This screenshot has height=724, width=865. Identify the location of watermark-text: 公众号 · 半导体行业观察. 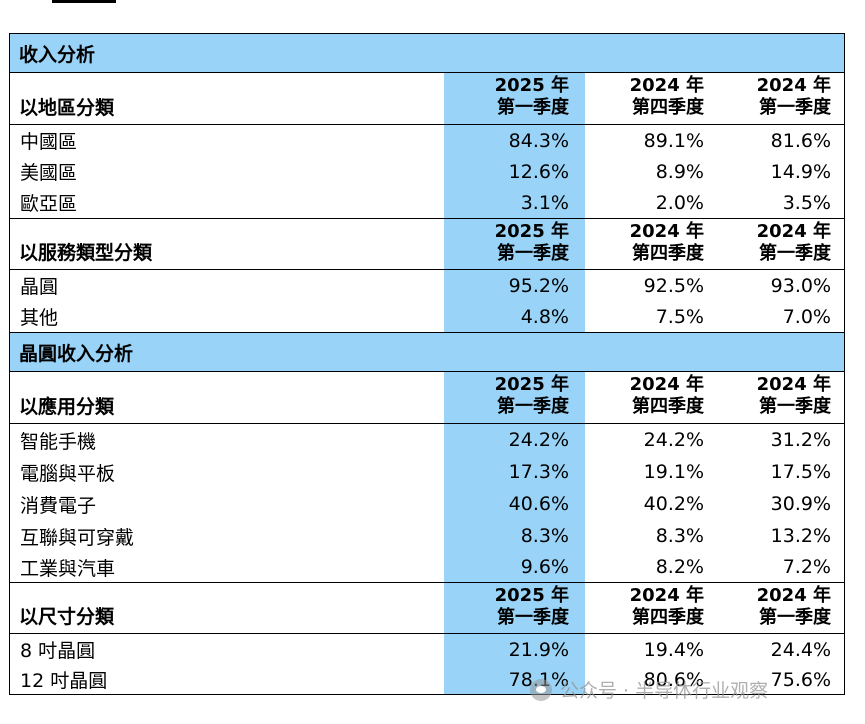
(664, 691).